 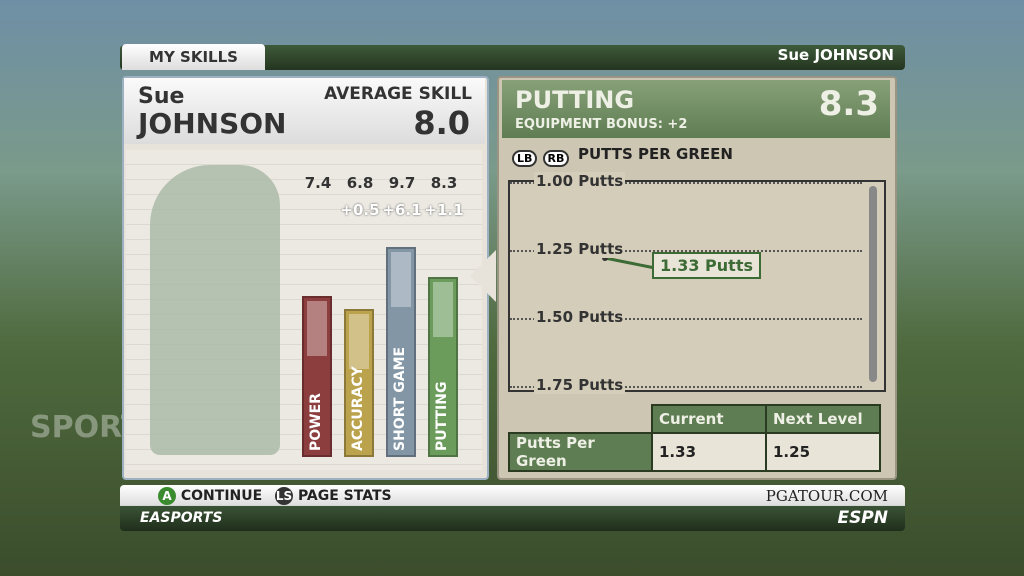 I want to click on skill-name: PUTTING, so click(x=442, y=416).